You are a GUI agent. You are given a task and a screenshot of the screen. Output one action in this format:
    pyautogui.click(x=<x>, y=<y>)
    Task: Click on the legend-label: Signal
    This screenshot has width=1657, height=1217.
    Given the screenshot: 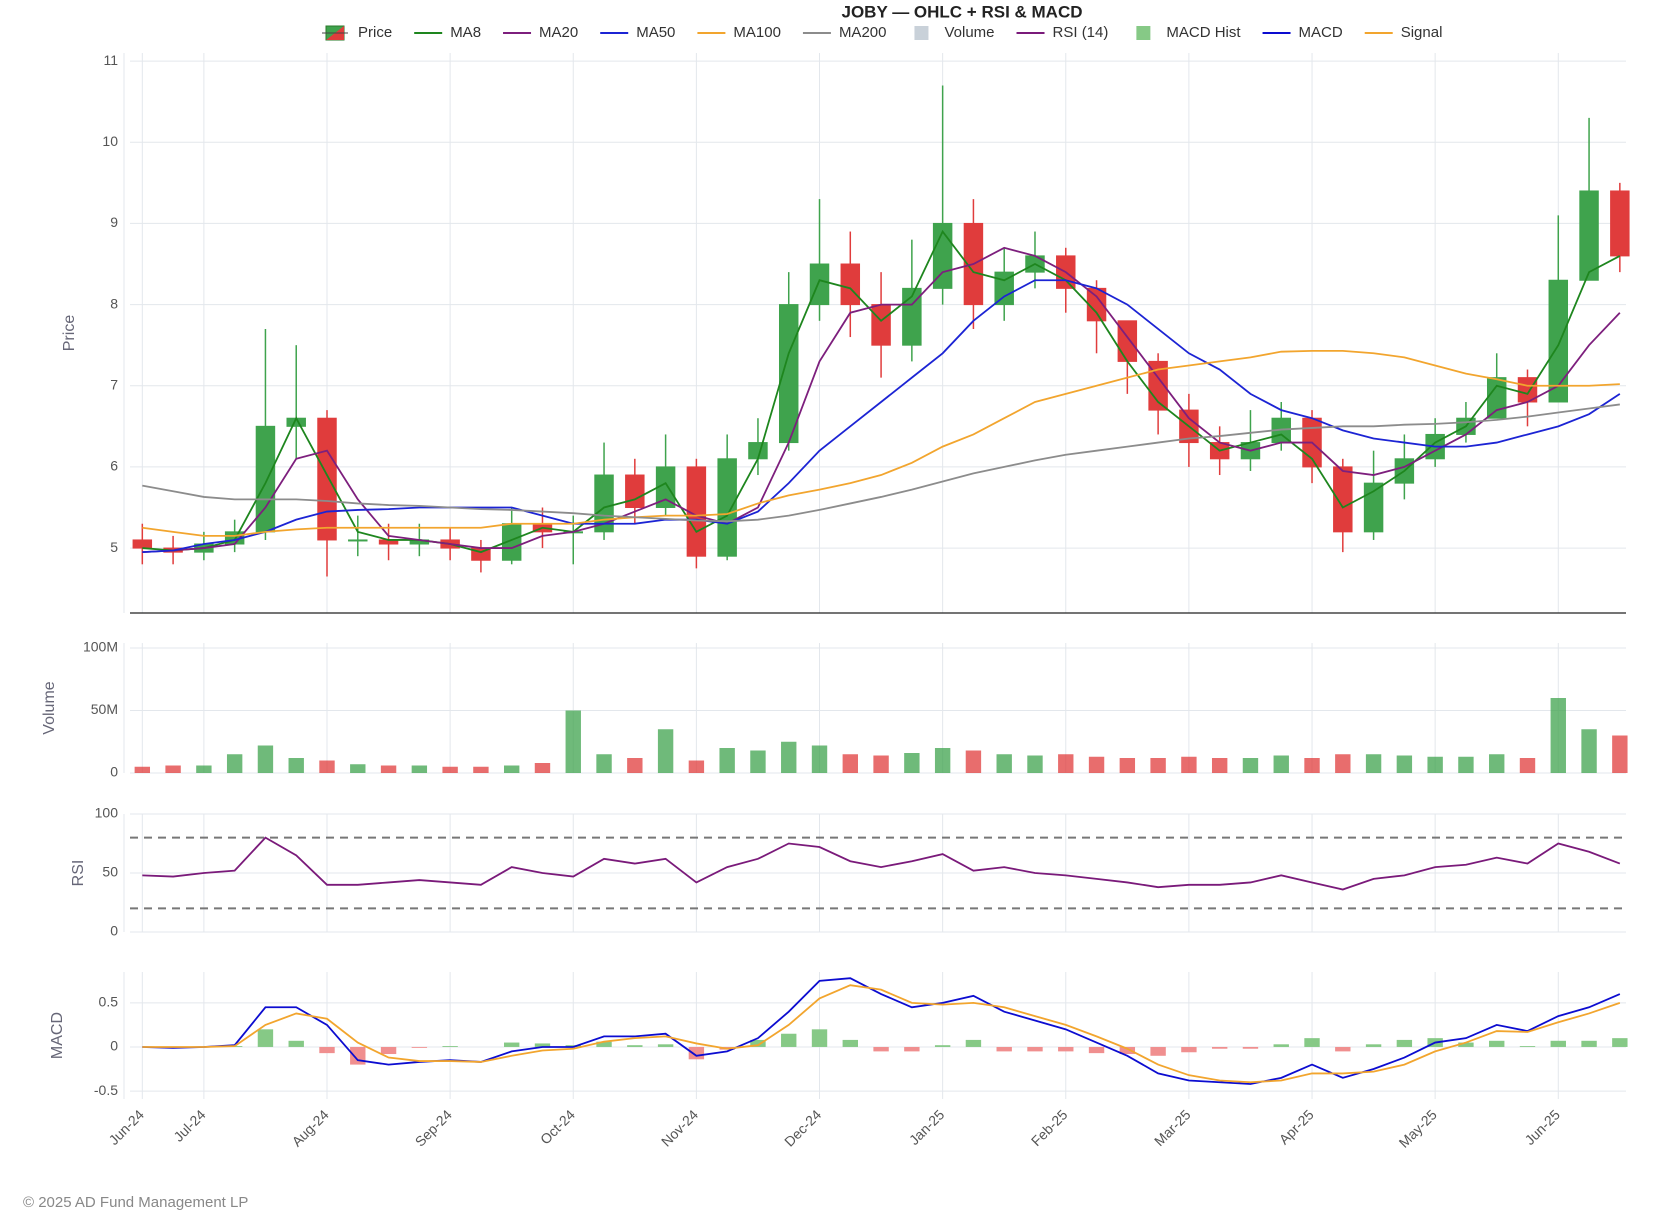 What is the action you would take?
    pyautogui.click(x=1422, y=32)
    